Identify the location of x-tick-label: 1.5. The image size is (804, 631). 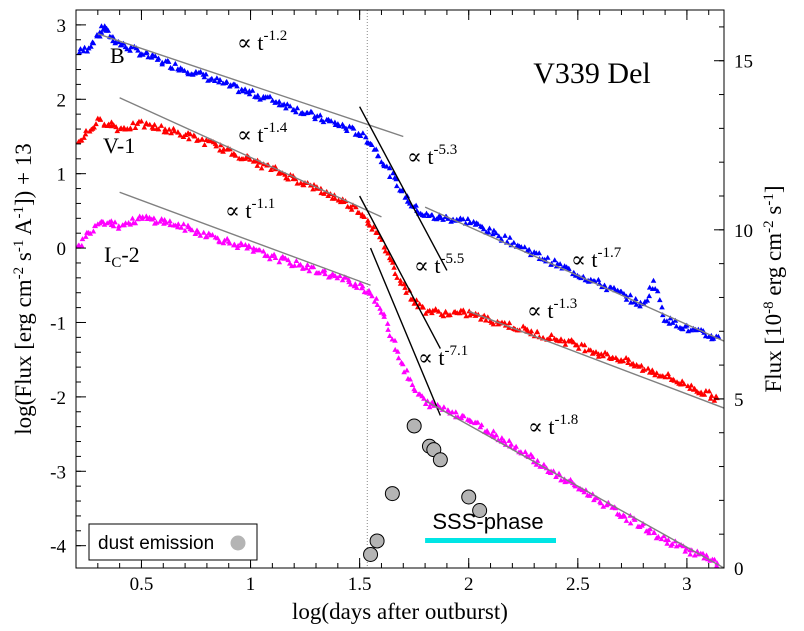
(360, 584).